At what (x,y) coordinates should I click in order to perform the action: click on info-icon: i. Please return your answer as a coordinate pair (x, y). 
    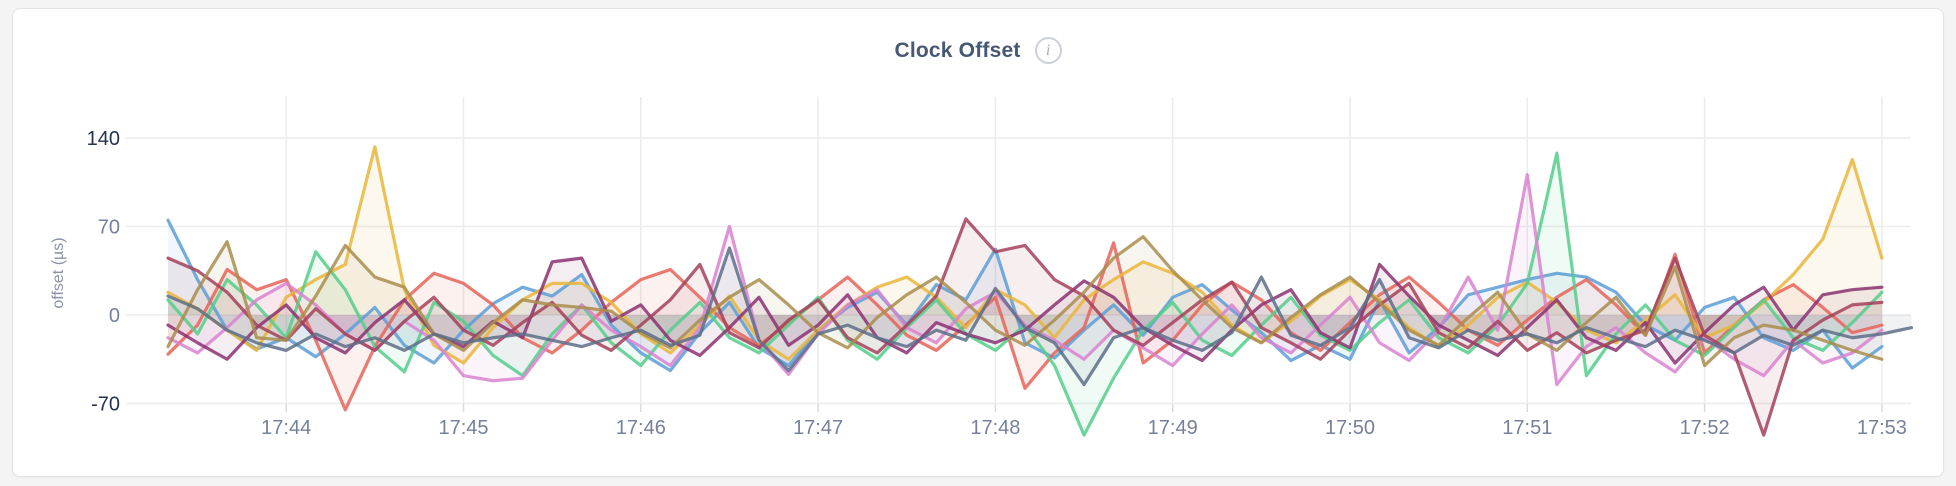
    Looking at the image, I should click on (1048, 50).